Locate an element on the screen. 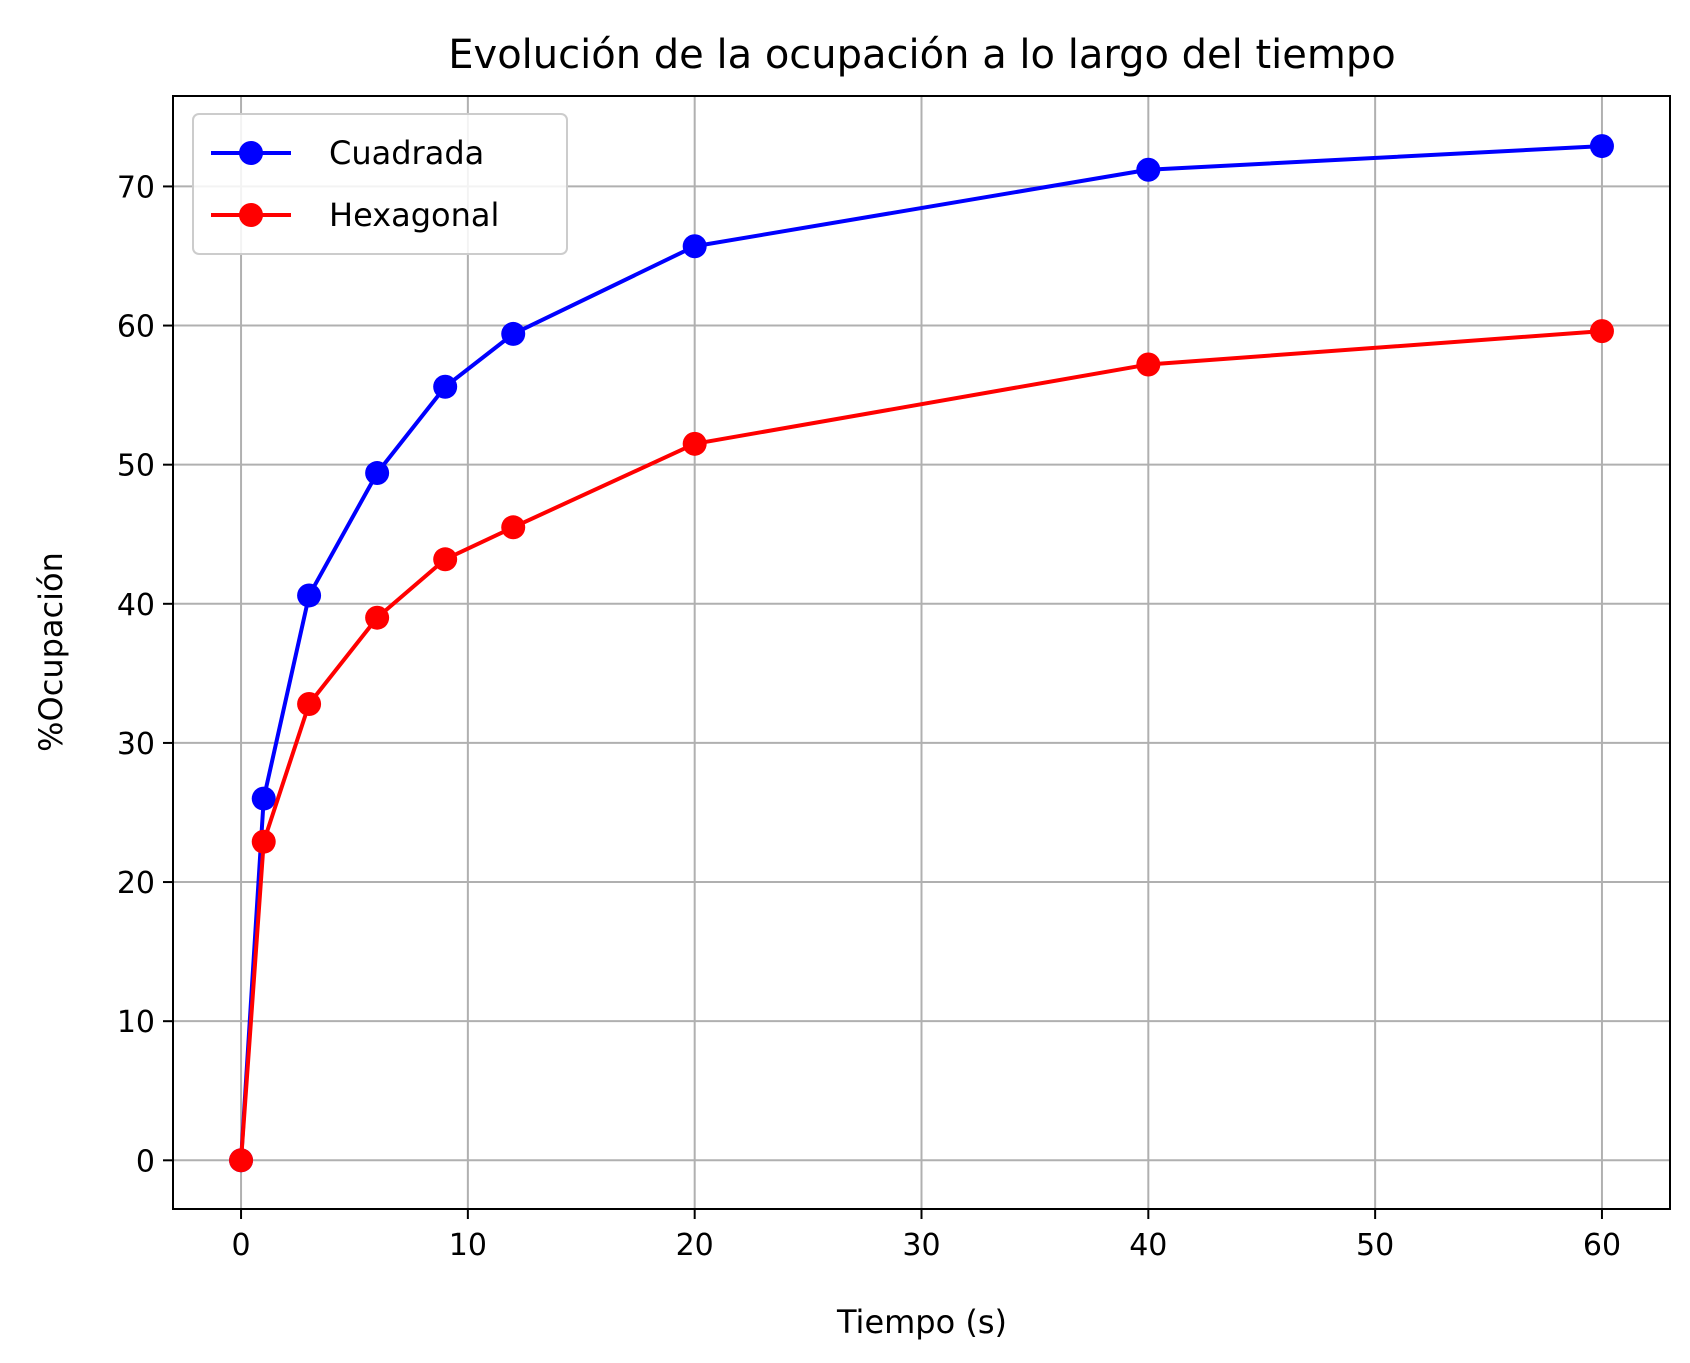 The height and width of the screenshot is (1363, 1690). y-tick-label: 60 is located at coordinates (136, 327).